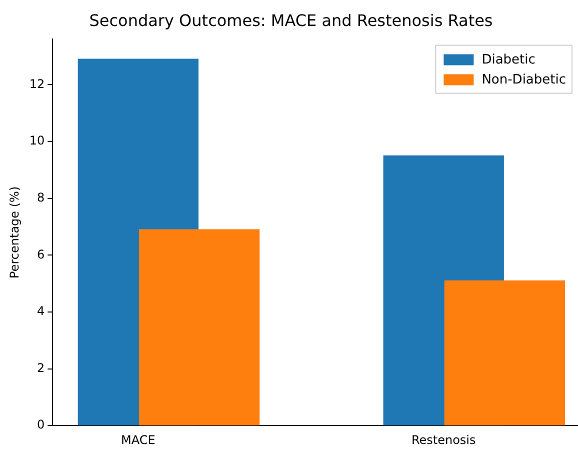 The image size is (578, 455). Describe the element at coordinates (37, 141) in the screenshot. I see `y-tick-label: 10` at that location.